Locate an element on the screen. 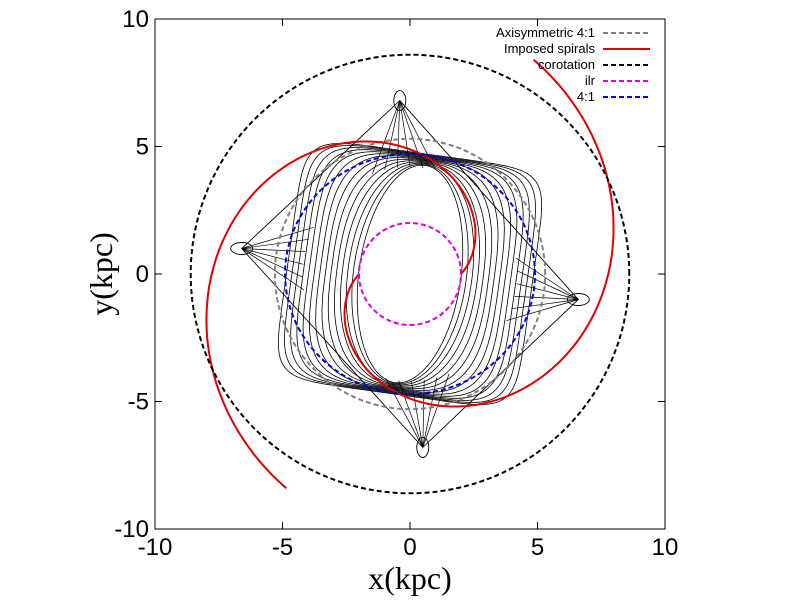  legend-label: 4:1 is located at coordinates (586, 96).